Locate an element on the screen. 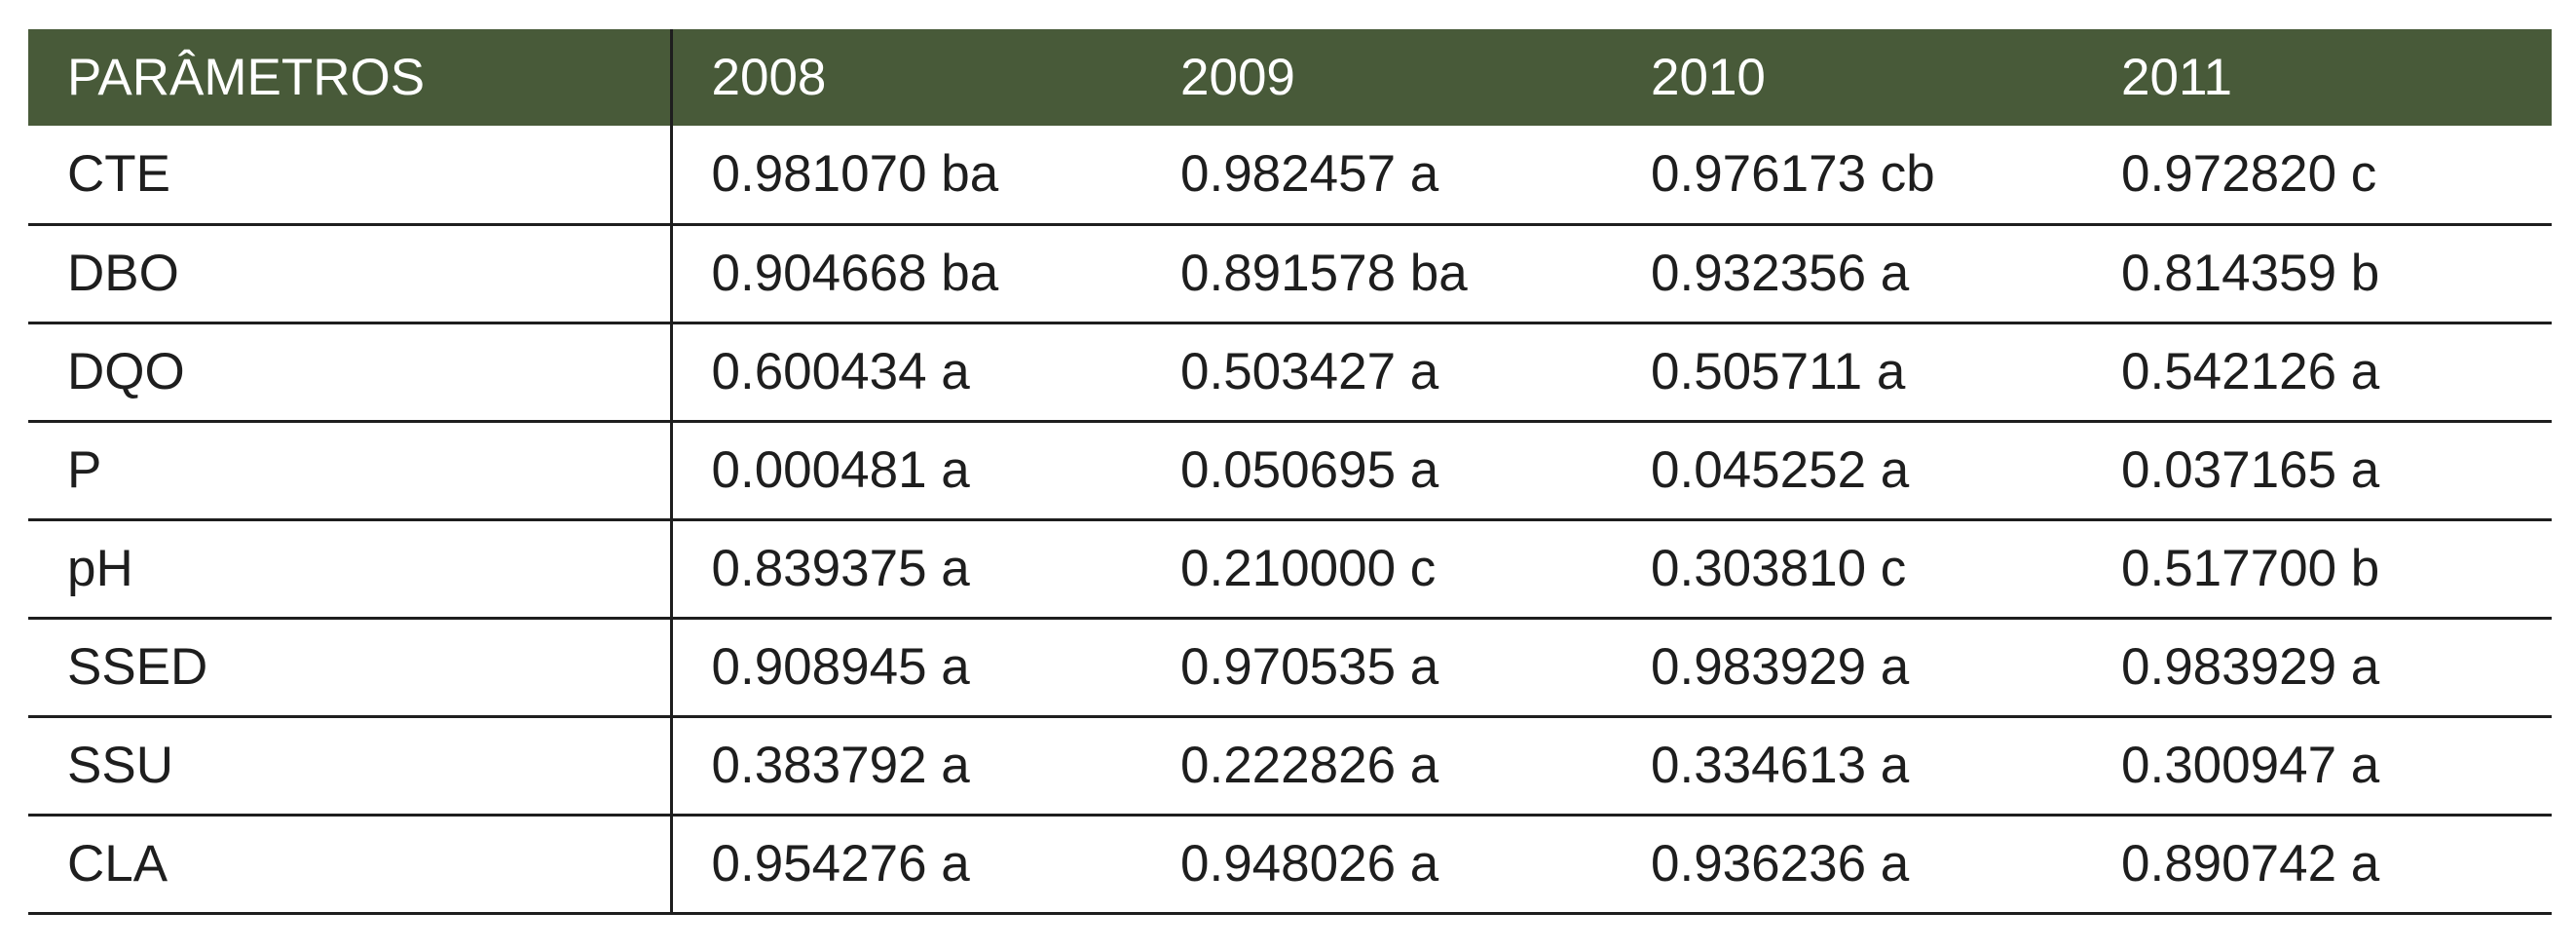  parameter-name-cell: SSED is located at coordinates (350, 668).